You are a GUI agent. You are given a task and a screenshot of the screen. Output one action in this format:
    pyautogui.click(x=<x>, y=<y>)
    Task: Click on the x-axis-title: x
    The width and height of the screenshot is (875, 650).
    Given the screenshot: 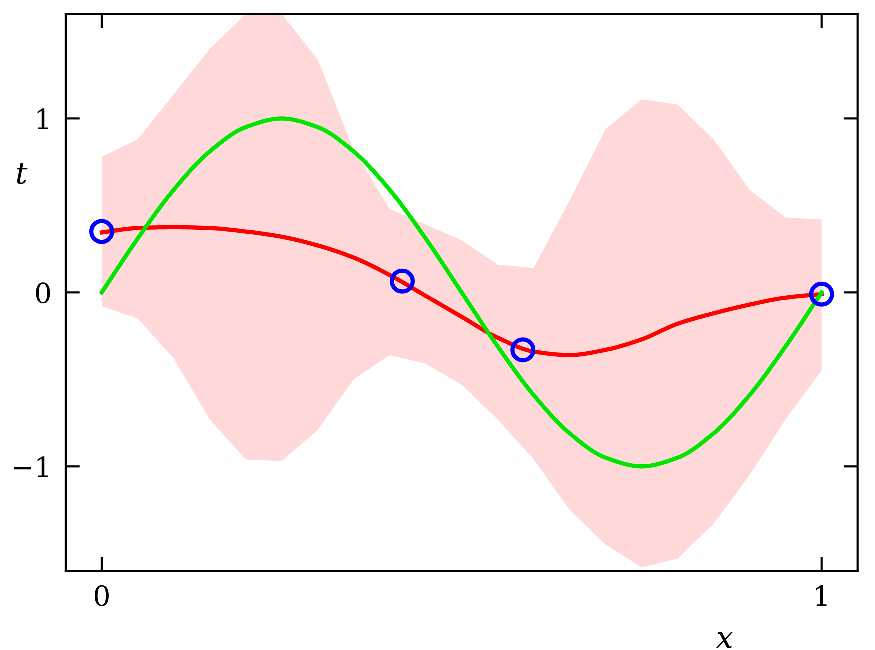 What is the action you would take?
    pyautogui.click(x=724, y=640)
    